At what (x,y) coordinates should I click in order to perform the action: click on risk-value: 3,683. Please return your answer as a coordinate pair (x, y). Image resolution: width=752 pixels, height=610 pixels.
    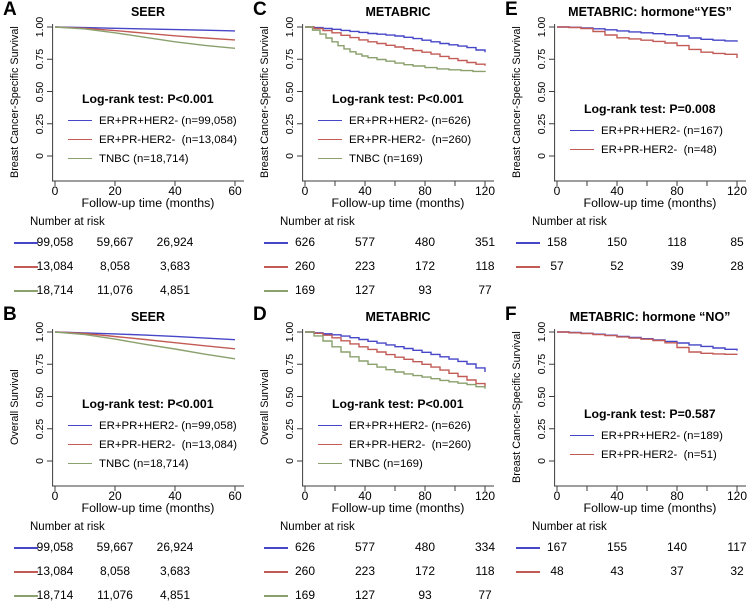
    Looking at the image, I should click on (175, 571).